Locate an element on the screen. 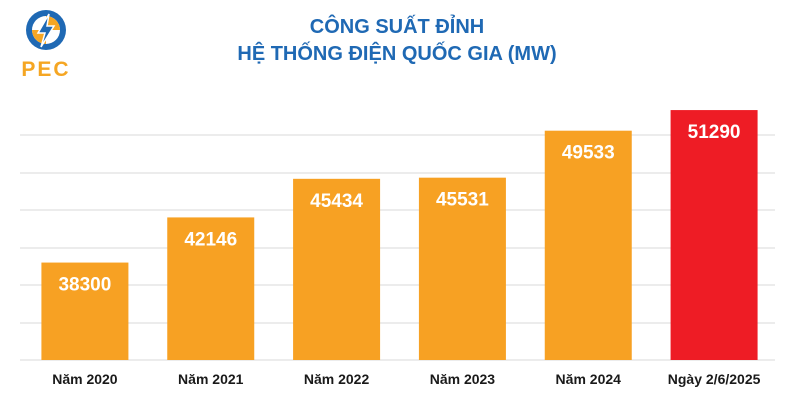 The height and width of the screenshot is (400, 794). data-label-6: 51290 is located at coordinates (714, 132).